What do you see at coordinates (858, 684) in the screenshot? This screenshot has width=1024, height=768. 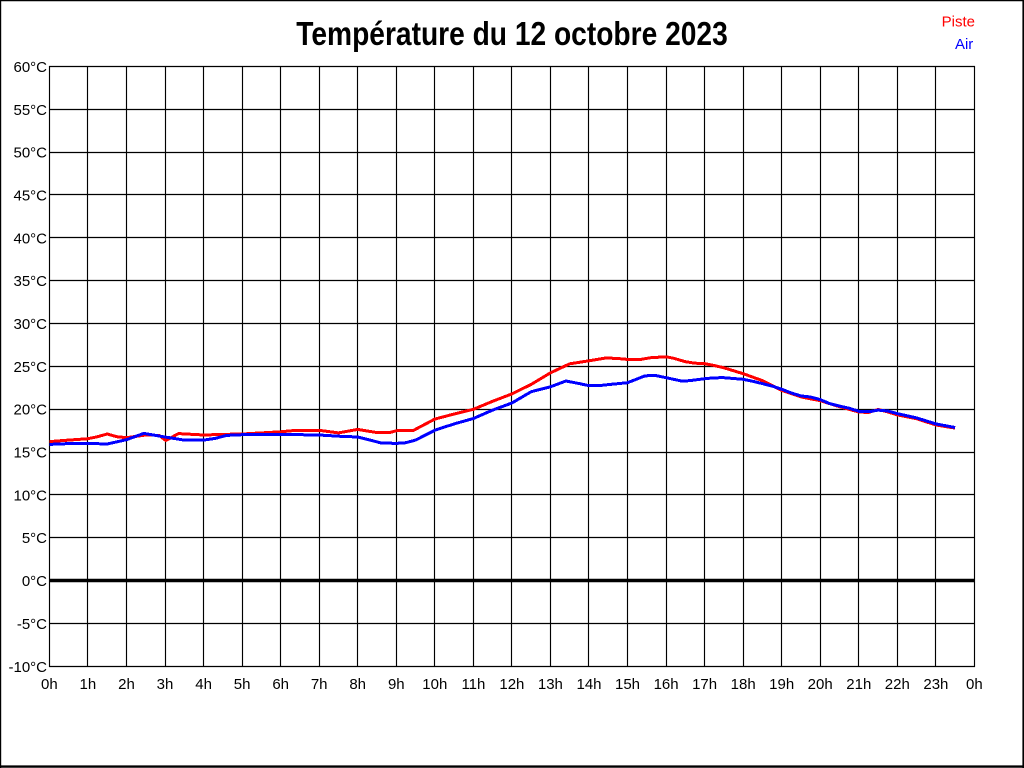 I see `svg-text: 21h` at bounding box center [858, 684].